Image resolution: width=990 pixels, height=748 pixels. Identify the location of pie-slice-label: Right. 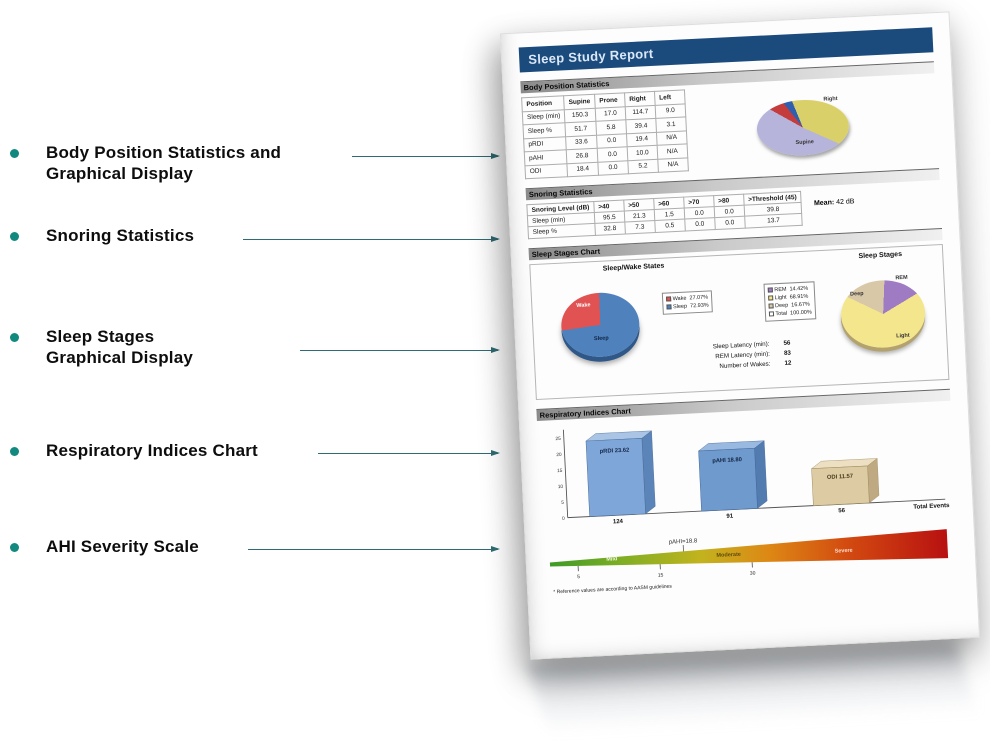
(830, 99).